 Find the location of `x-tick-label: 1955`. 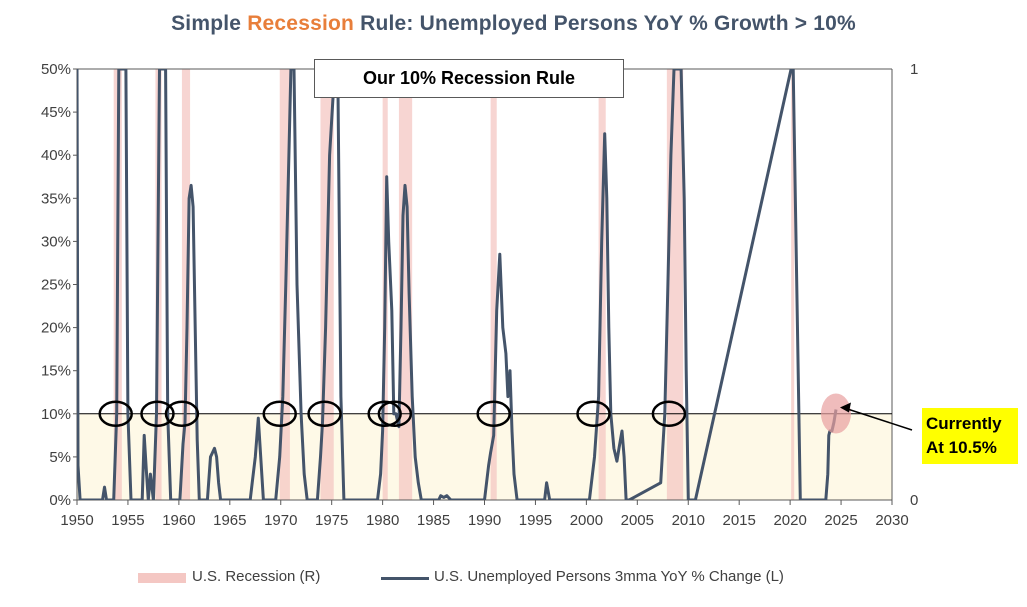

x-tick-label: 1955 is located at coordinates (127, 520).